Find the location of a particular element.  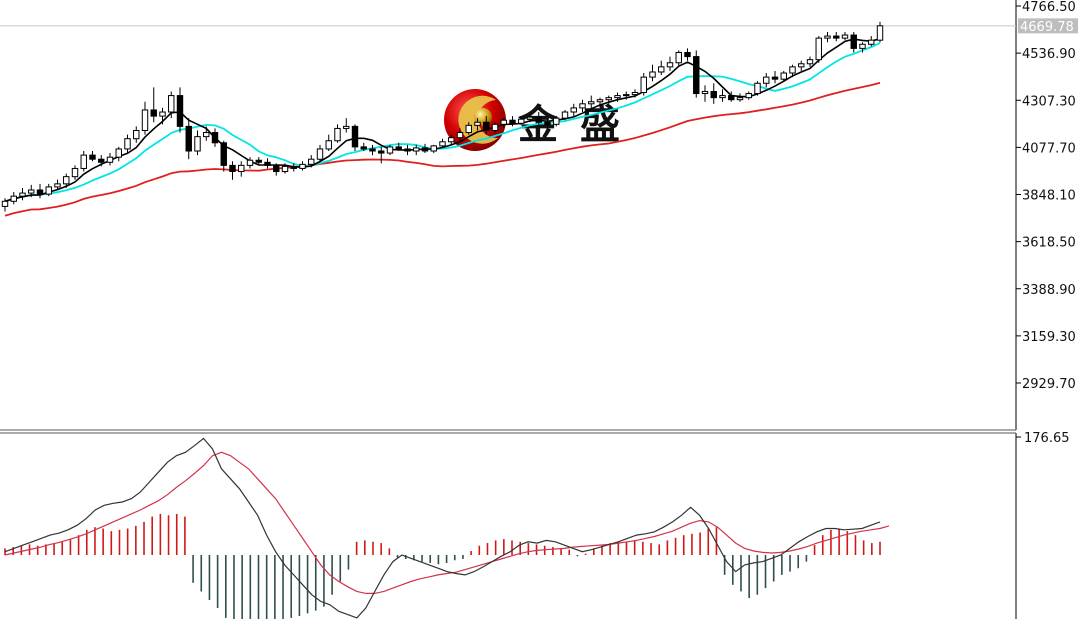

current-price-tag: 4669.78 is located at coordinates (1048, 26).